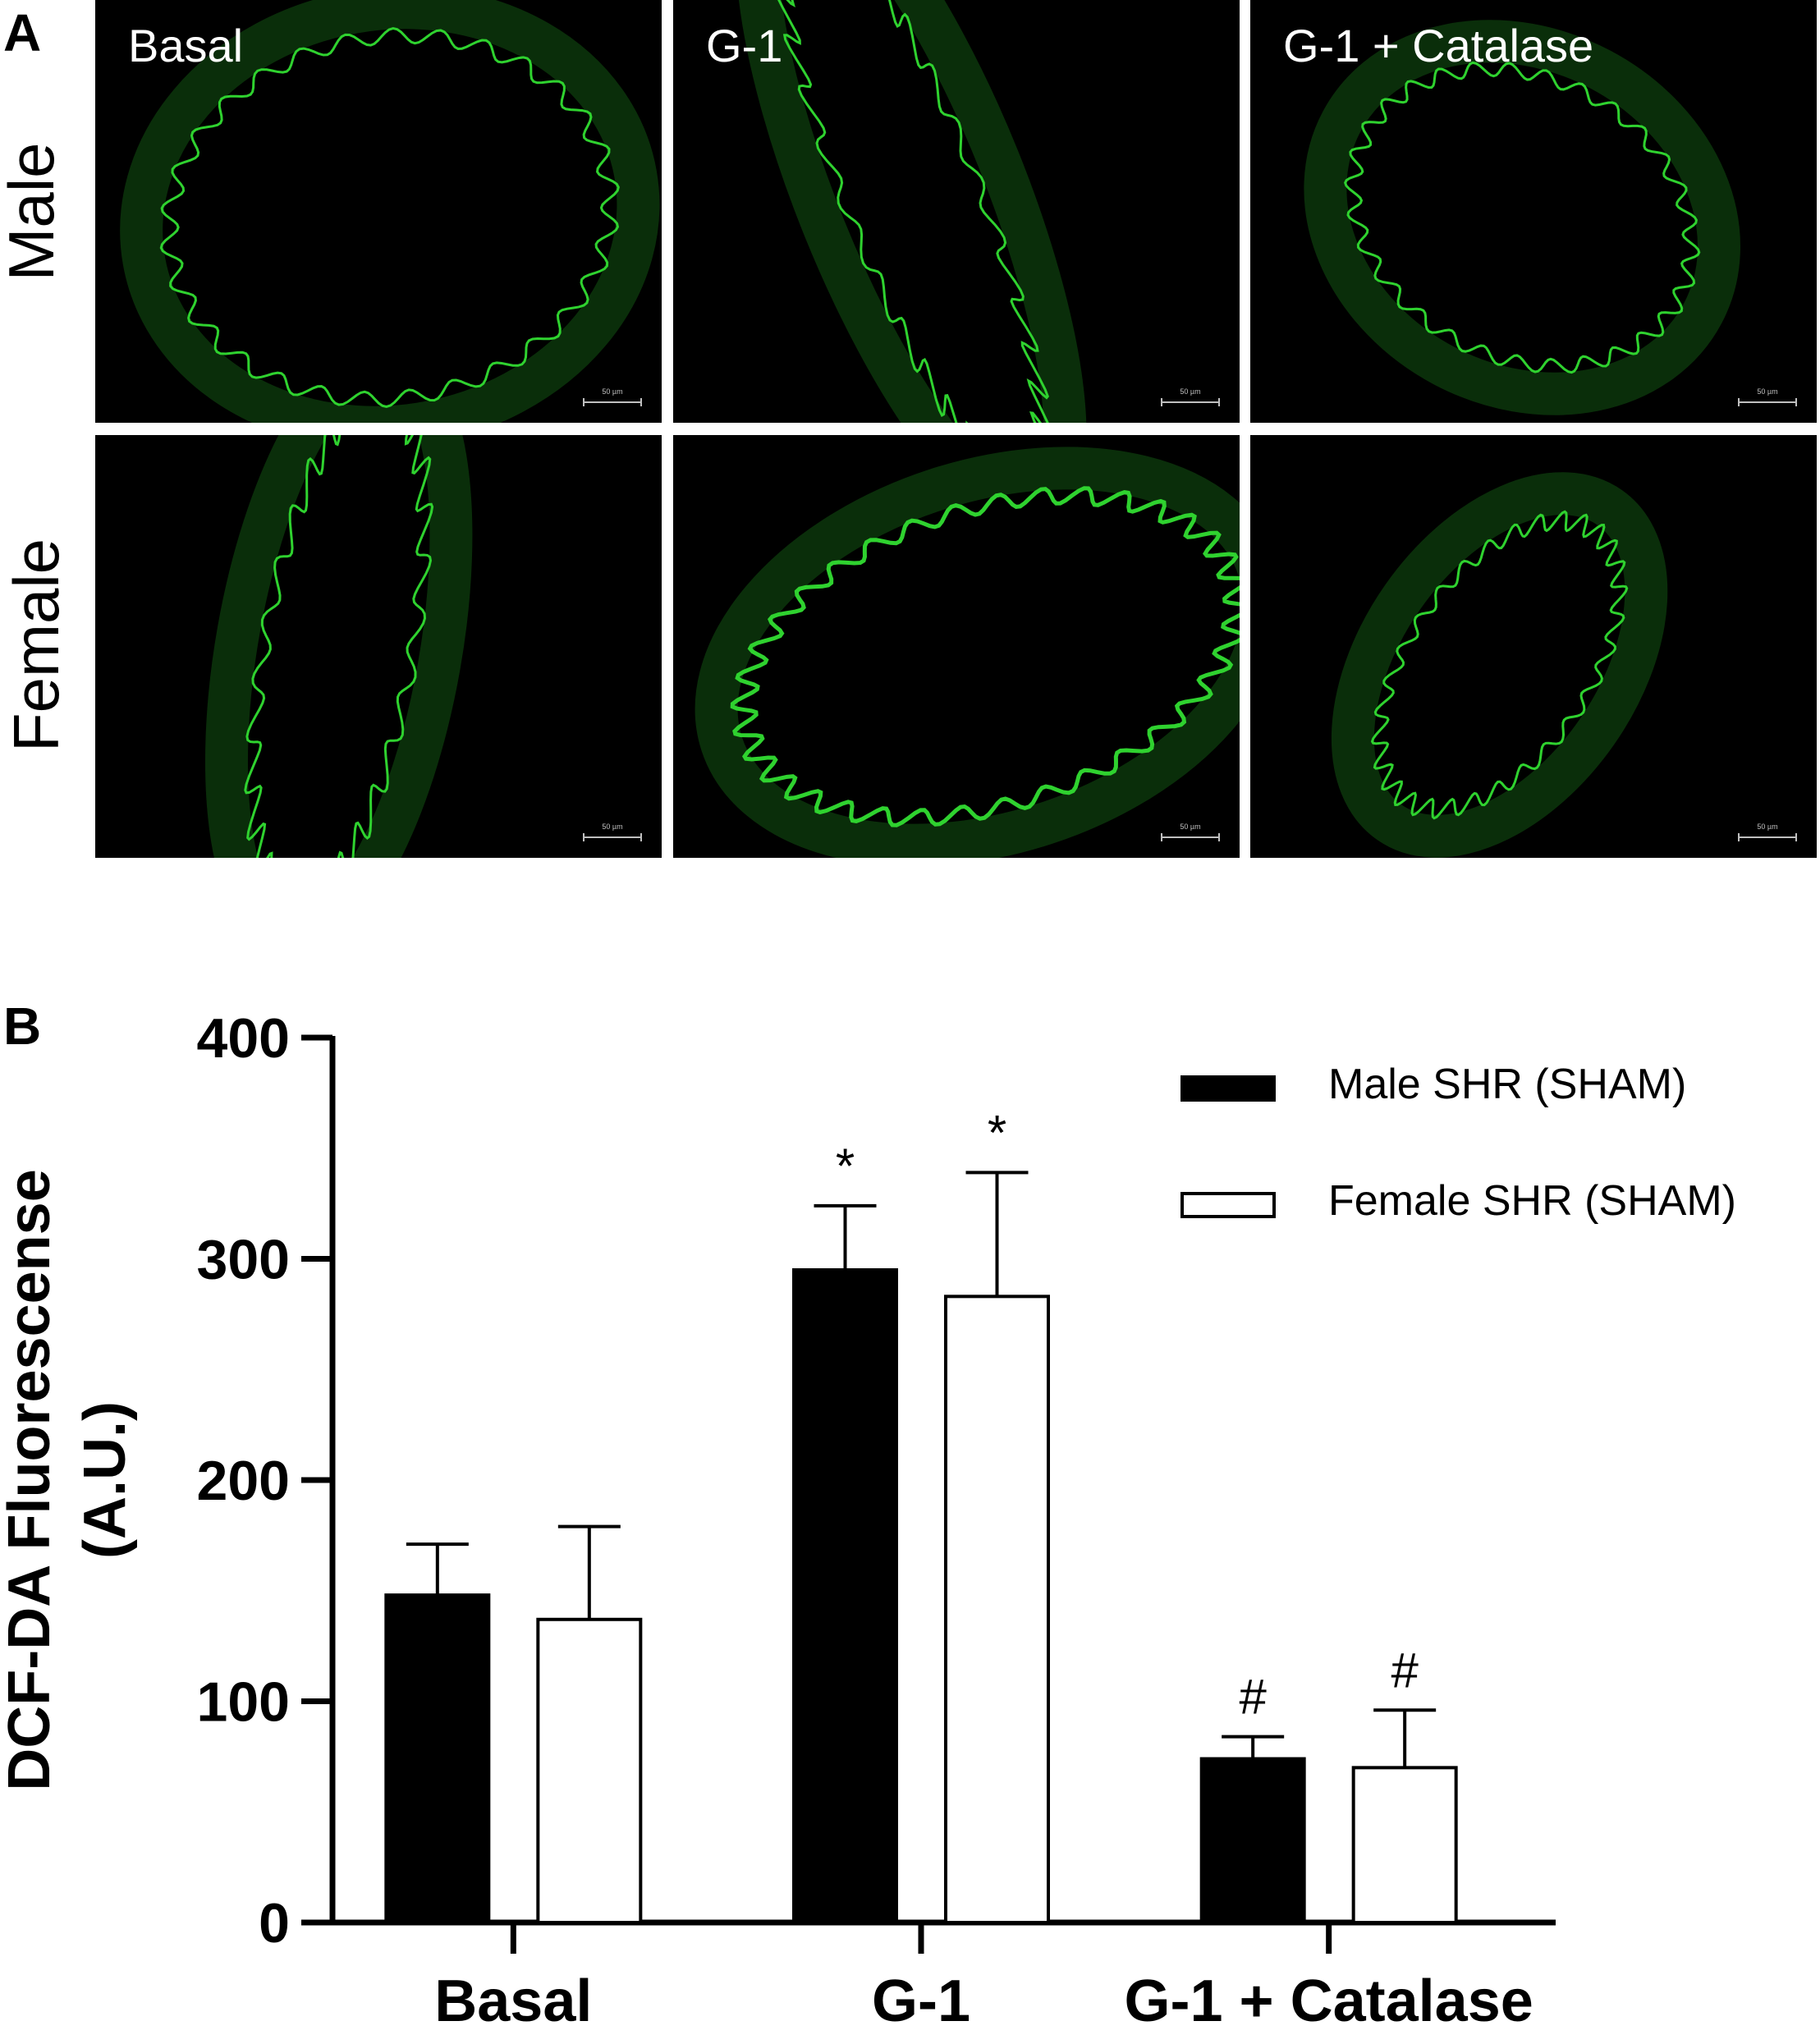 This screenshot has width=1820, height=2044. Describe the element at coordinates (744, 45) in the screenshot. I see `column-label: G-1` at that location.